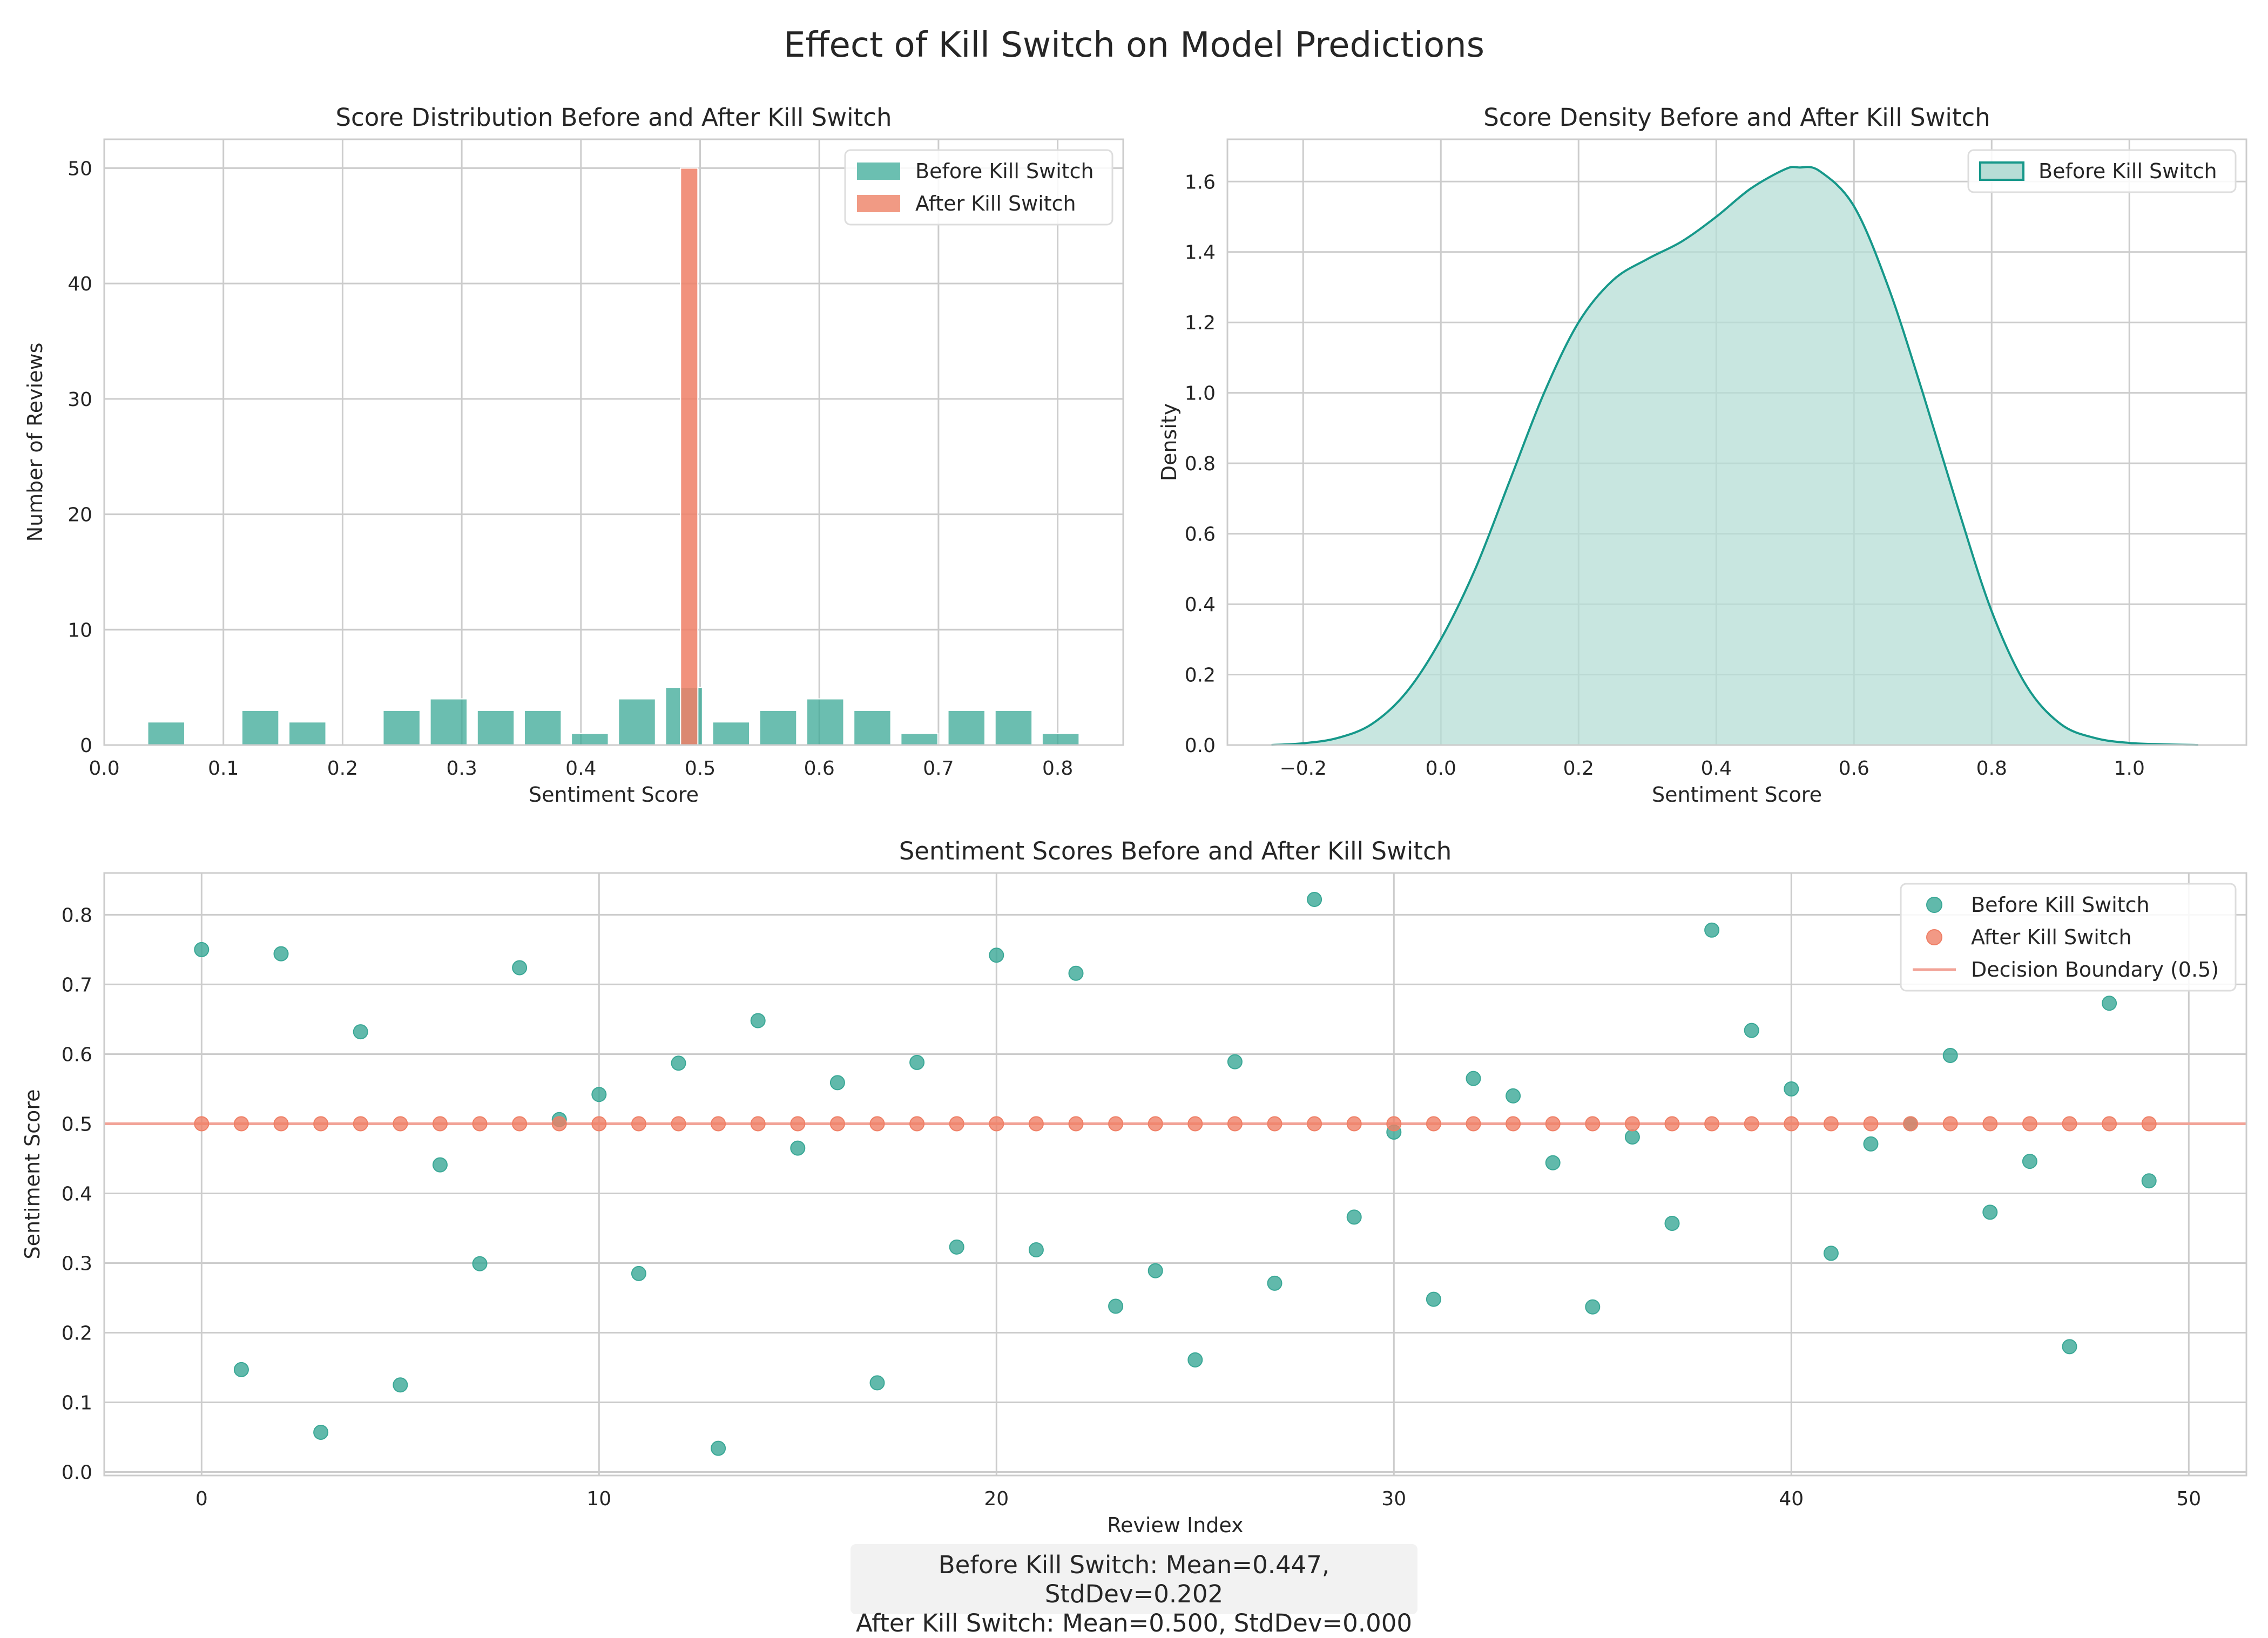  What do you see at coordinates (614, 795) in the screenshot?
I see `histogram-x-axis-label: Sentiment Score` at bounding box center [614, 795].